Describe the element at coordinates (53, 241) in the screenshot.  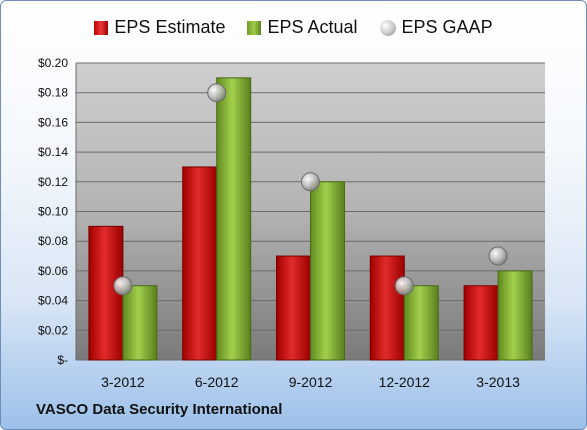
I see `y-tick-label: $0.08` at that location.